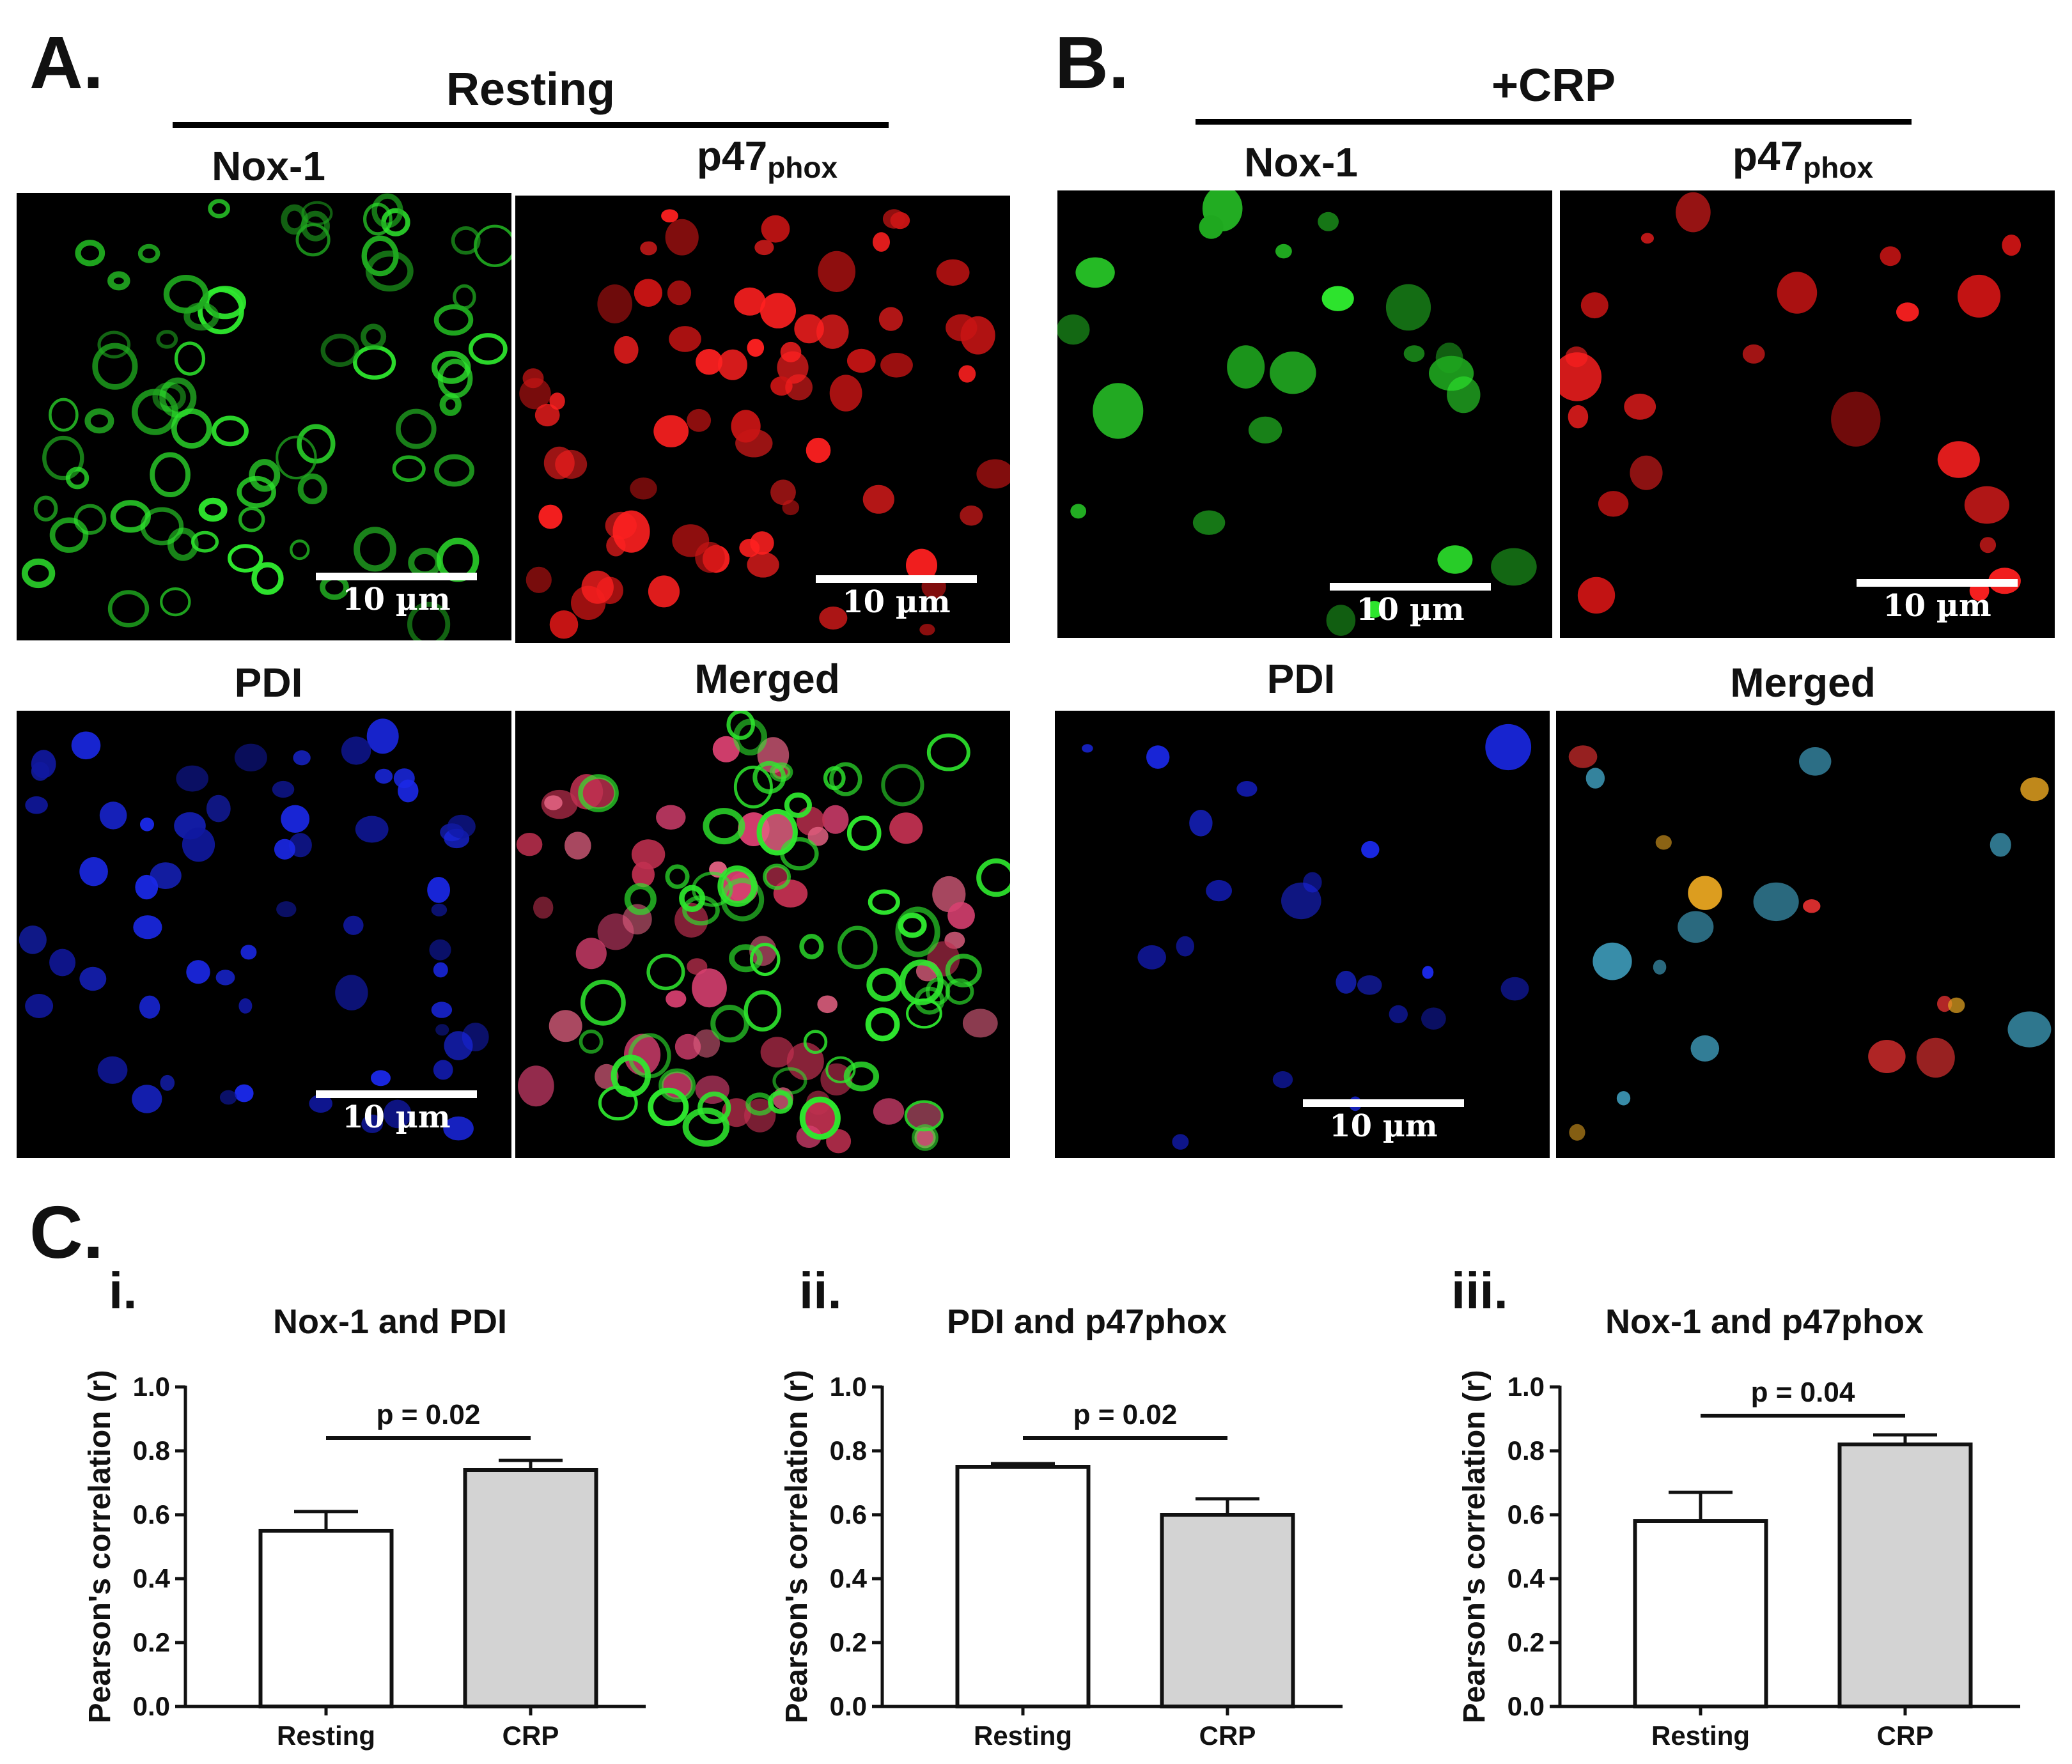 This screenshot has width=2072, height=1764. What do you see at coordinates (1700, 1736) in the screenshot?
I see `x-tick-label: Resting` at bounding box center [1700, 1736].